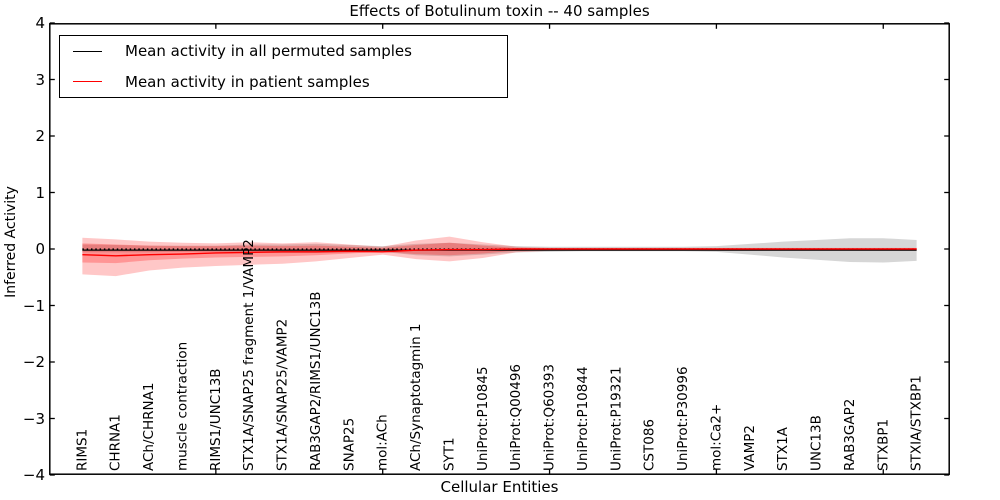  Describe the element at coordinates (268, 51) in the screenshot. I see `legend-item-label: Mean activity in all permuted samples` at that location.